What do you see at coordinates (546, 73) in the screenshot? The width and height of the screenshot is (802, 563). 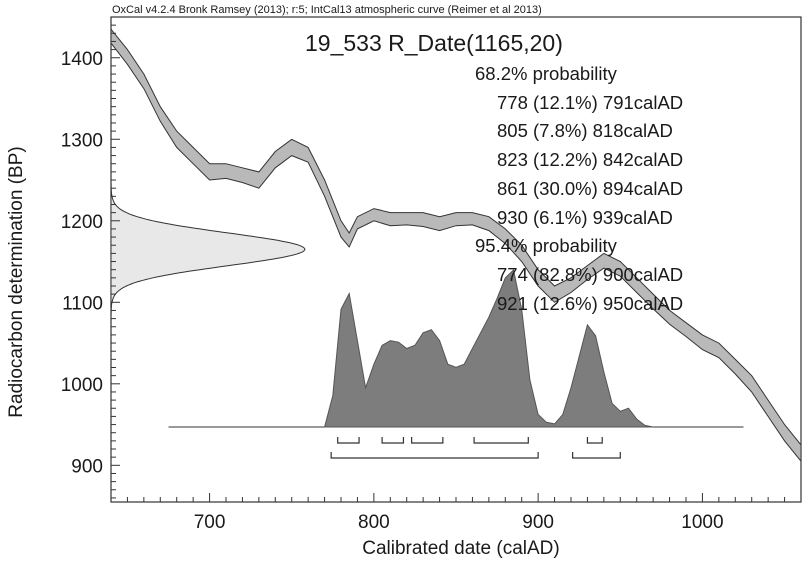 I see `sigma1-heading: 68.2% probability` at bounding box center [546, 73].